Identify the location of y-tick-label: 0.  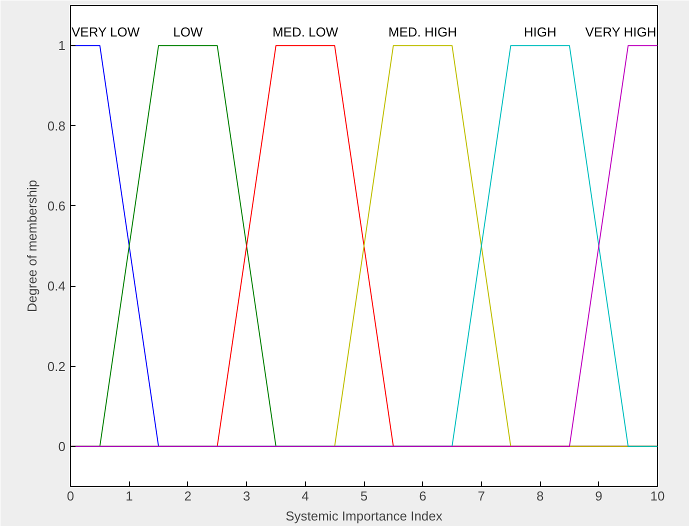
(62, 446).